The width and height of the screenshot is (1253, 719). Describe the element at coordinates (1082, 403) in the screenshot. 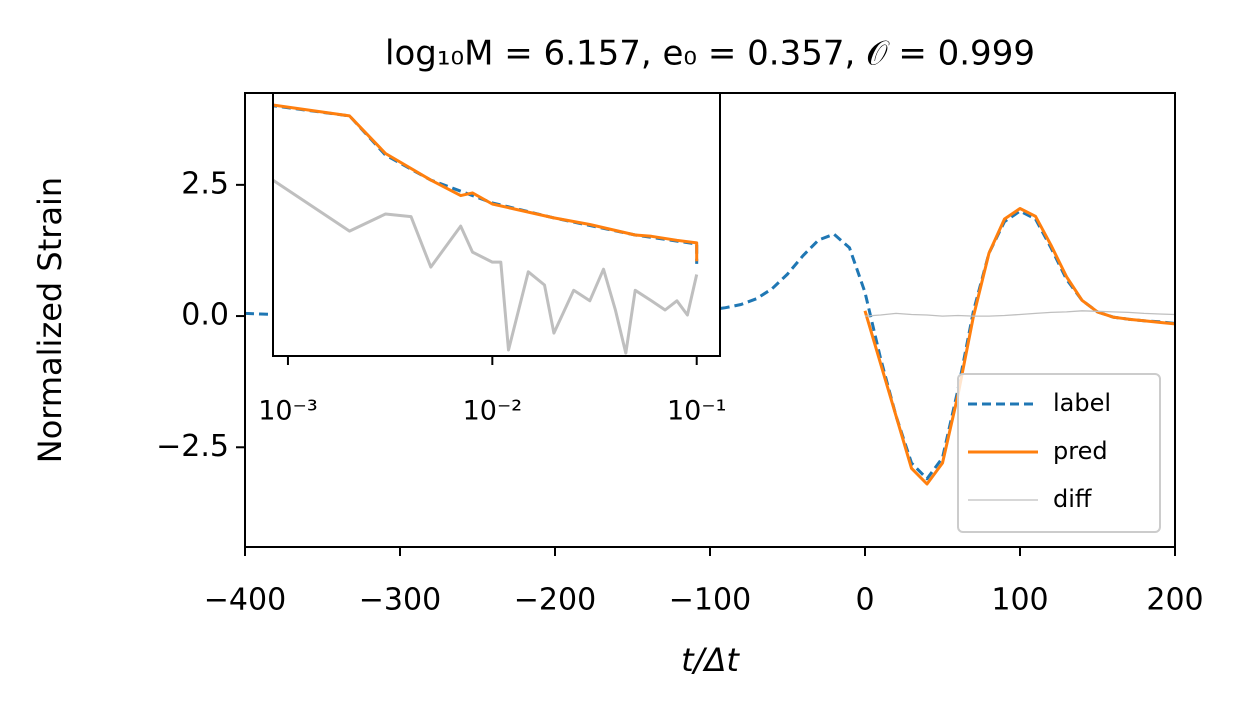

I see `legend-label: label` at that location.